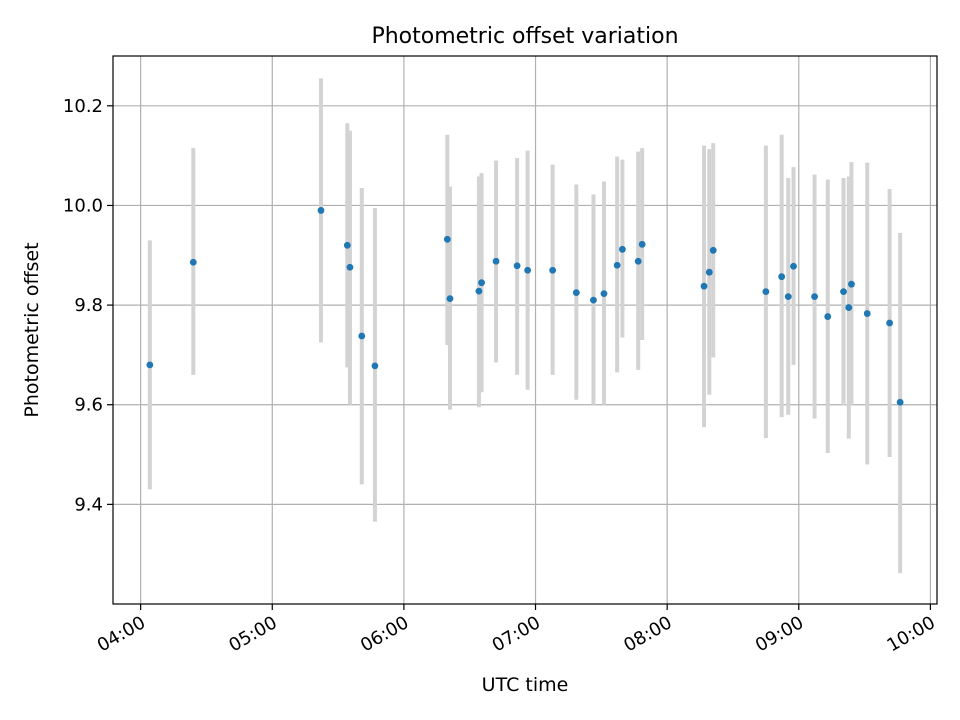  Describe the element at coordinates (83, 106) in the screenshot. I see `y-tick-label: 10.2` at that location.